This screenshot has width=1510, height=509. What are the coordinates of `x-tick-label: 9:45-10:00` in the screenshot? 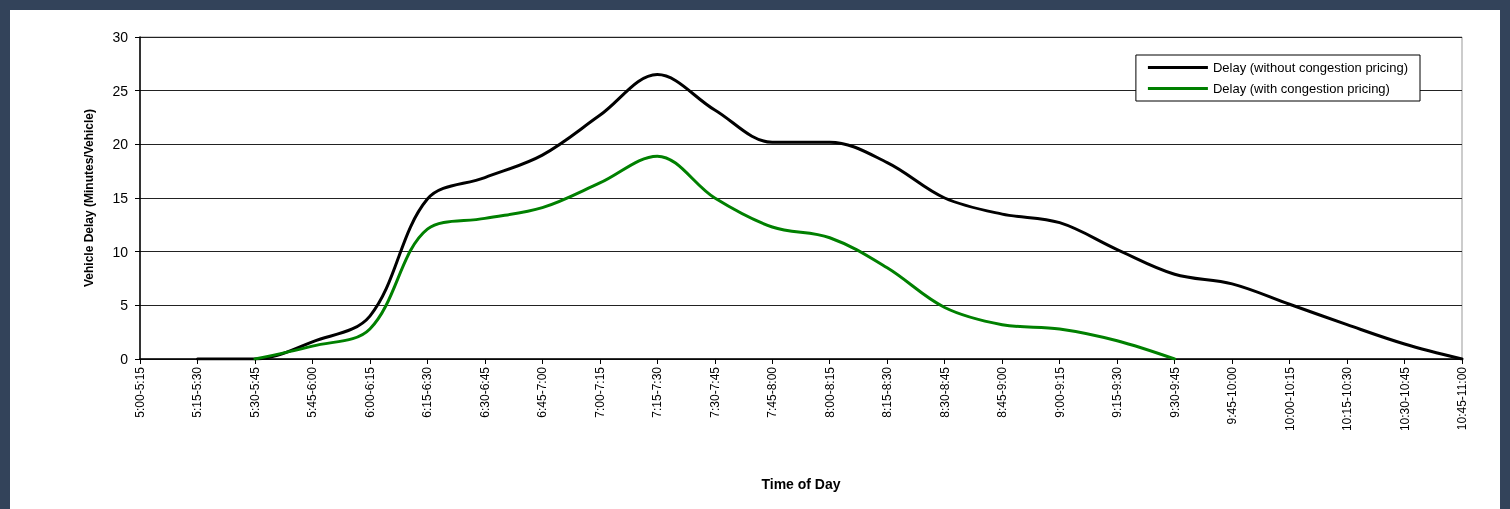 It's located at (1232, 395).